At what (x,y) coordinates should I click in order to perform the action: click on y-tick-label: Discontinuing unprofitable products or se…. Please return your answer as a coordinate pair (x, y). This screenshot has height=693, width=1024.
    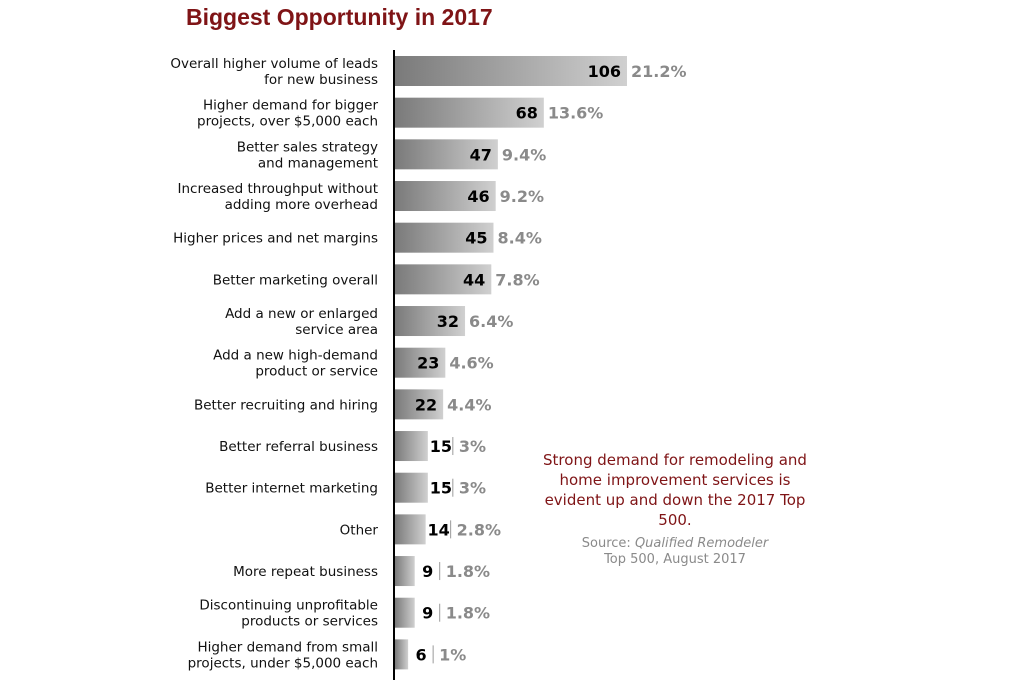
    Looking at the image, I should click on (288, 614).